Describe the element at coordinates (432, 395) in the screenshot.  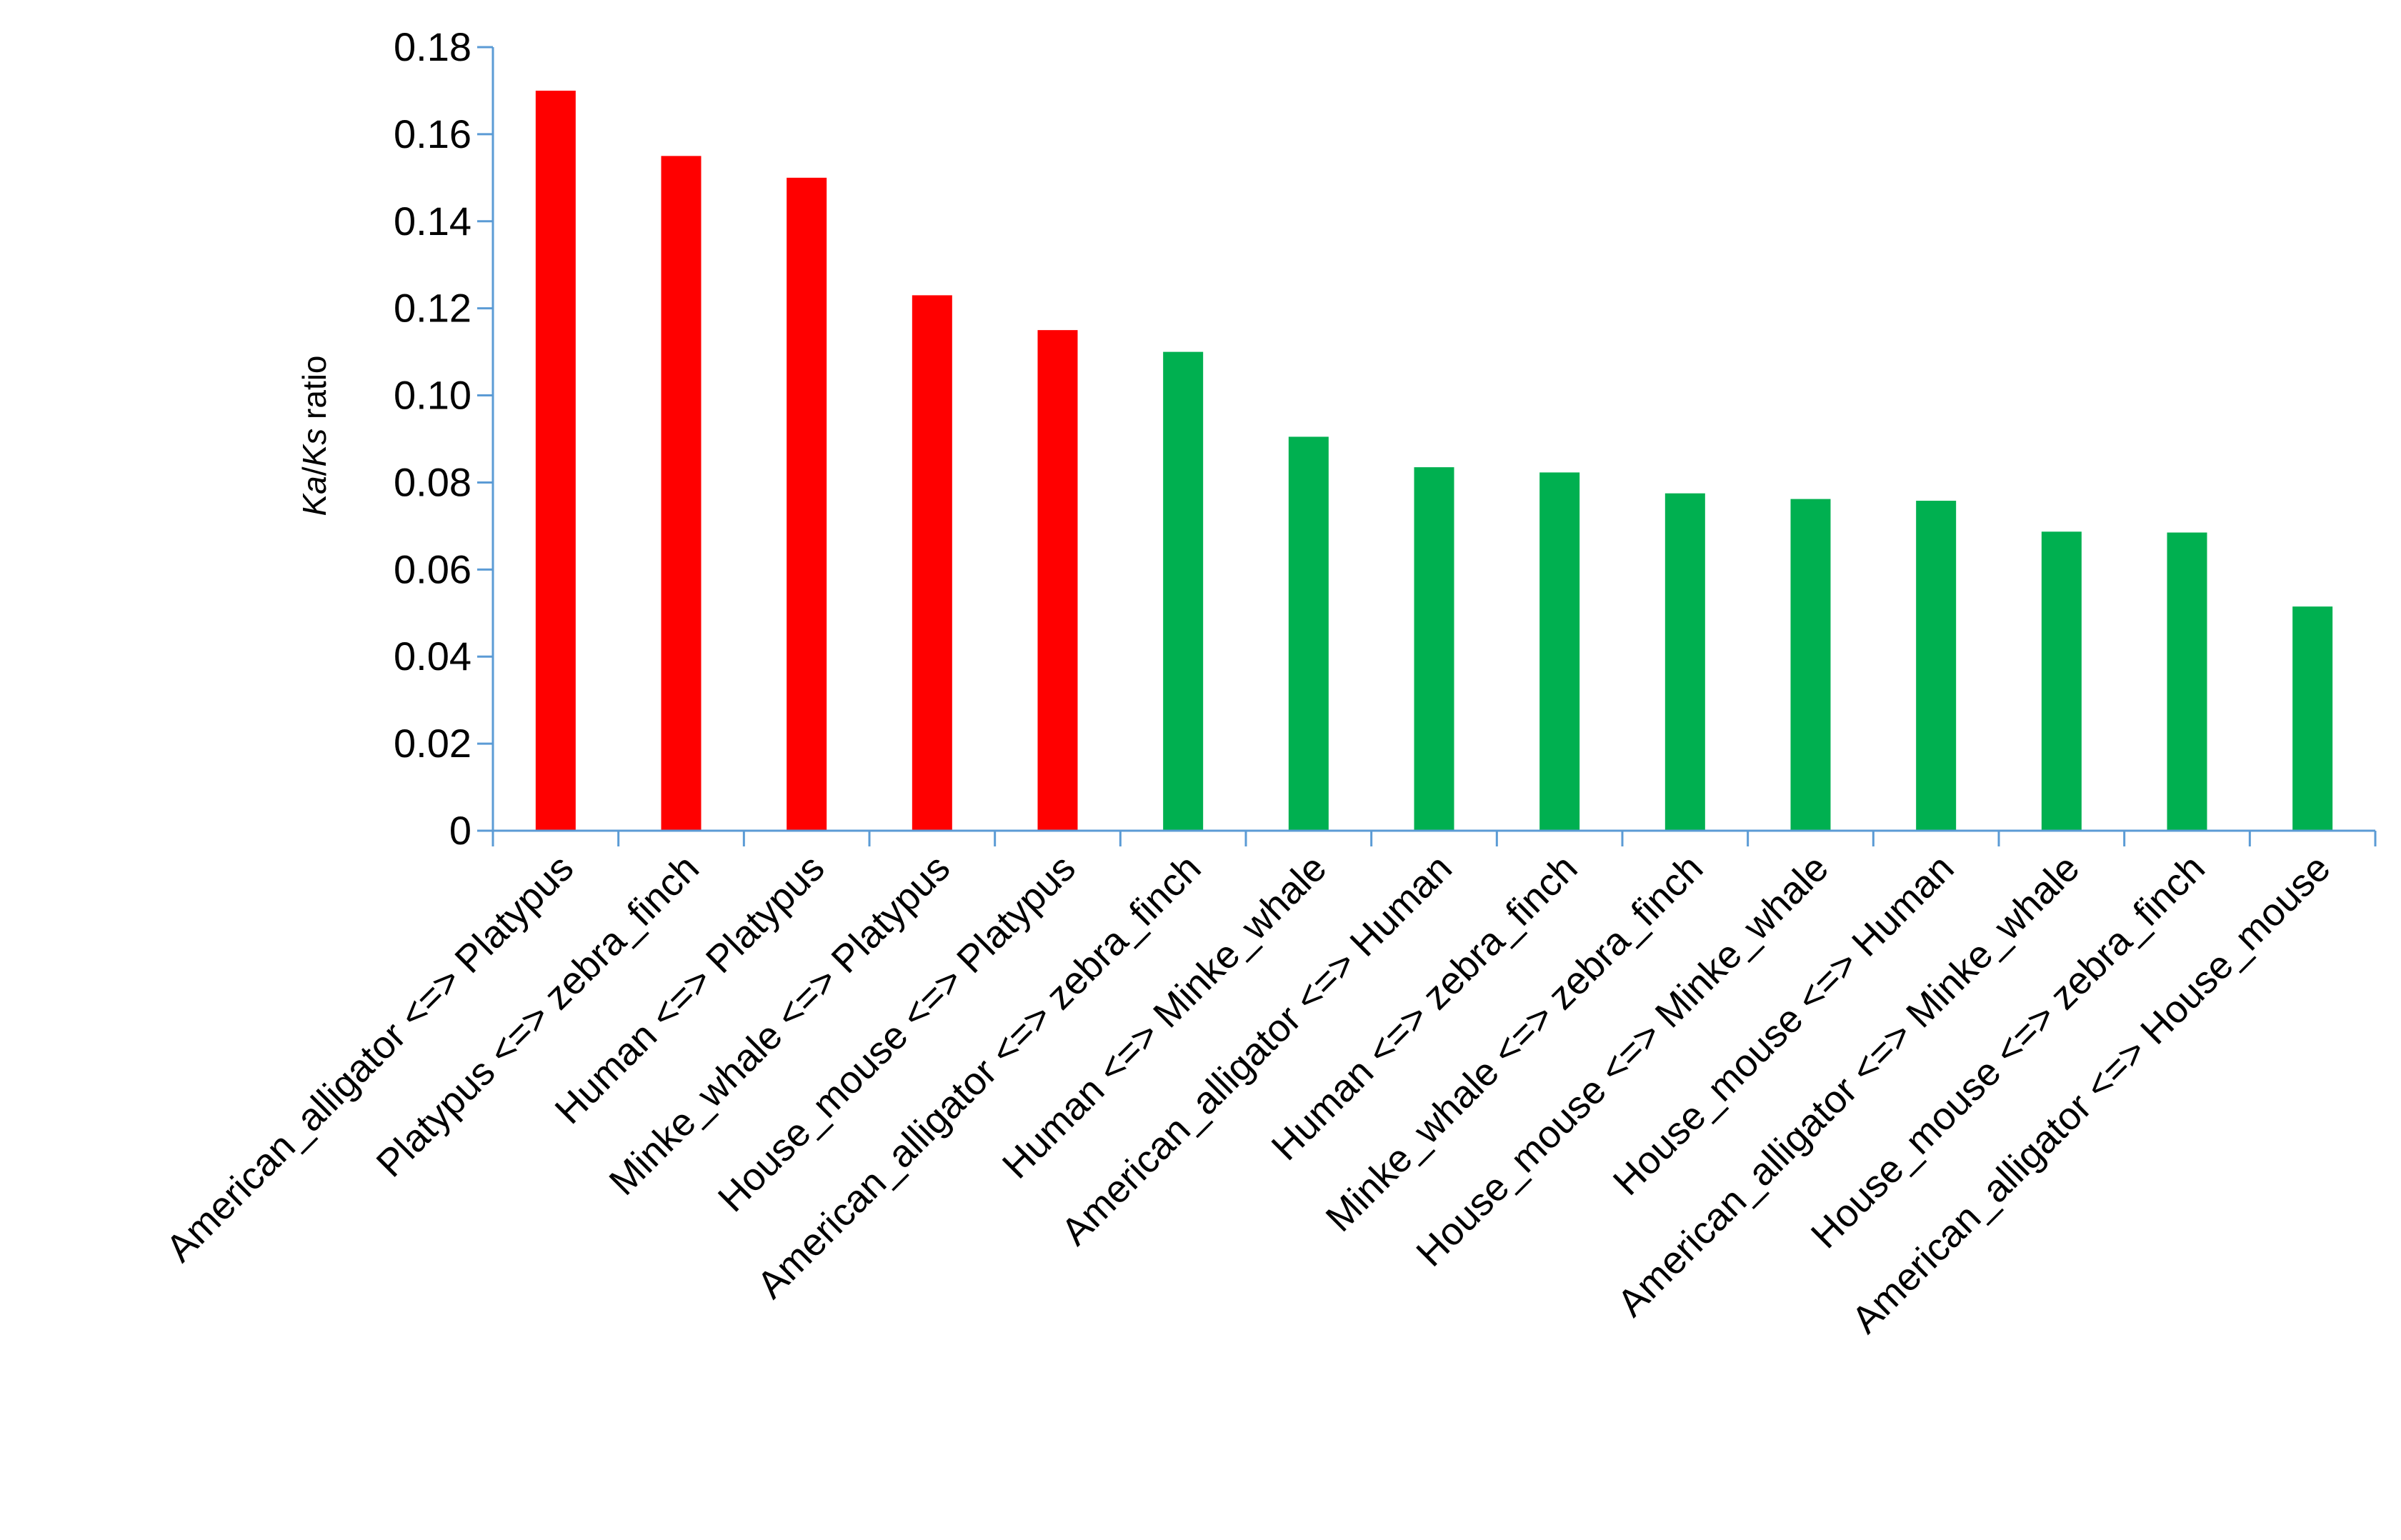
I see `y-tick-label: 0.10` at that location.